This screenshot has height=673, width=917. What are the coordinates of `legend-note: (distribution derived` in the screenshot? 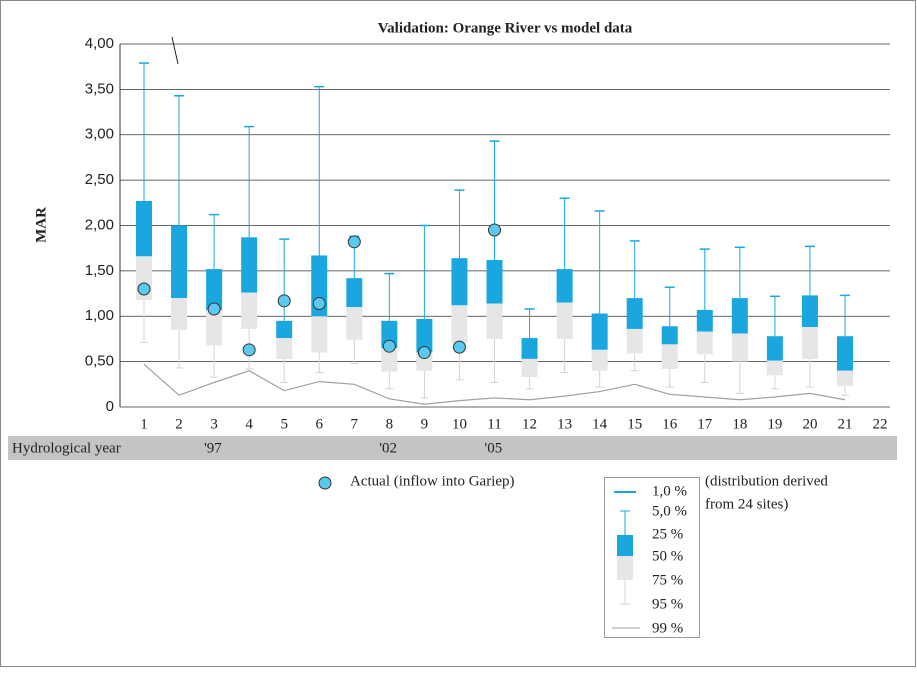 It's located at (766, 481).